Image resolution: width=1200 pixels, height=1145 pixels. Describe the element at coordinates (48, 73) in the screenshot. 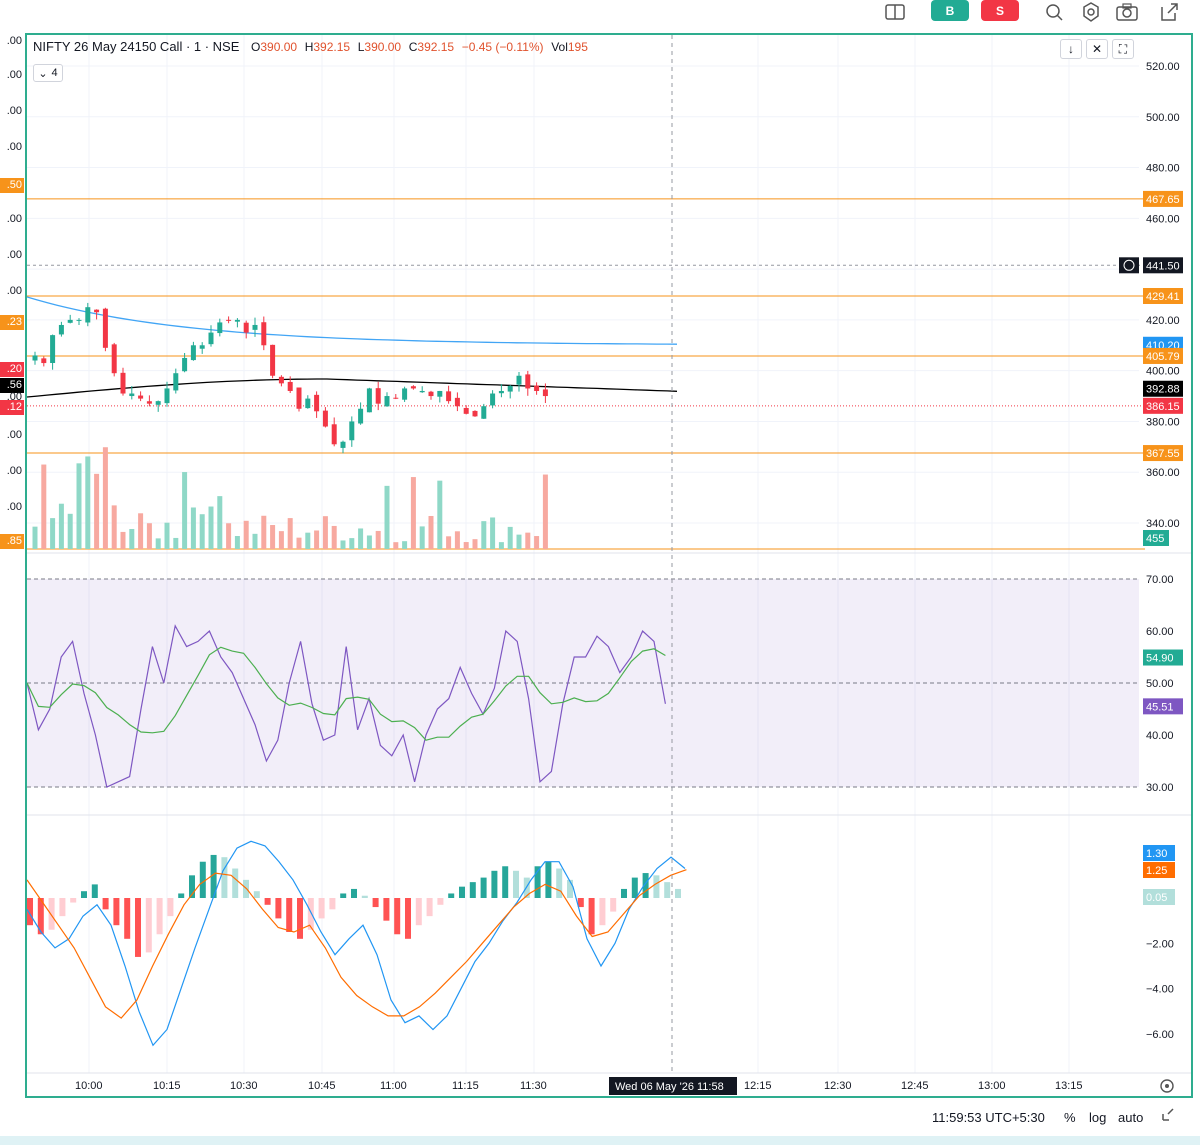

I see `indicators-toggle: ⌄ 4` at that location.